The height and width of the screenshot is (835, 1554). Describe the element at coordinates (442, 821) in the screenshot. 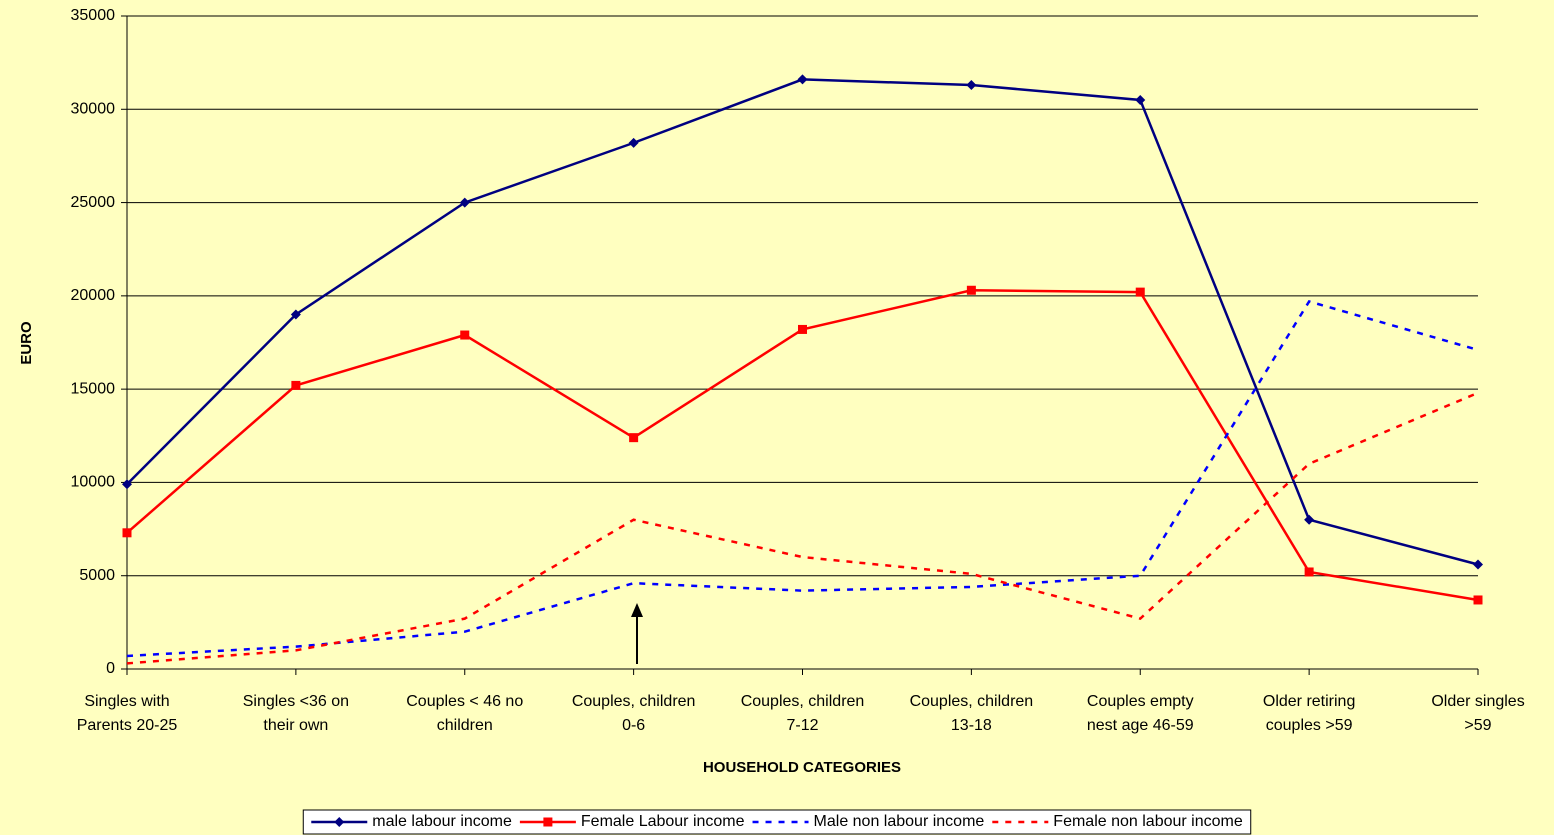

I see `legend-label: male labour income` at that location.